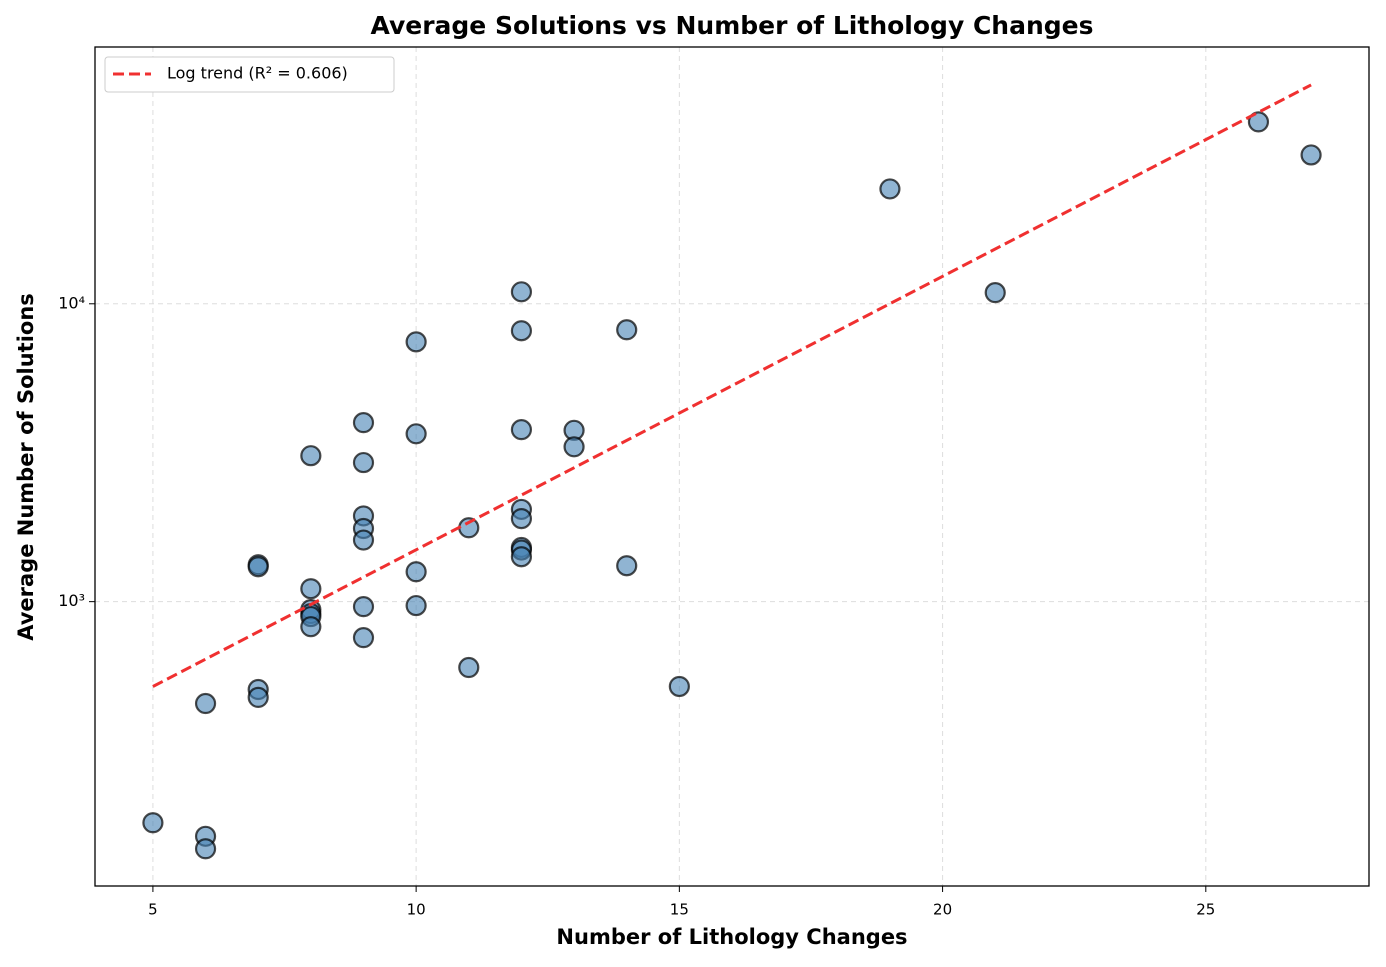  What do you see at coordinates (71, 600) in the screenshot?
I see `y-tick-label: 10³` at bounding box center [71, 600].